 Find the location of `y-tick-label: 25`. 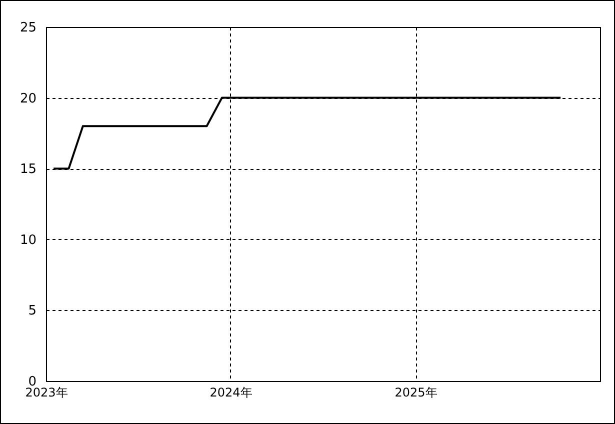

y-tick-label: 25 is located at coordinates (28, 28).